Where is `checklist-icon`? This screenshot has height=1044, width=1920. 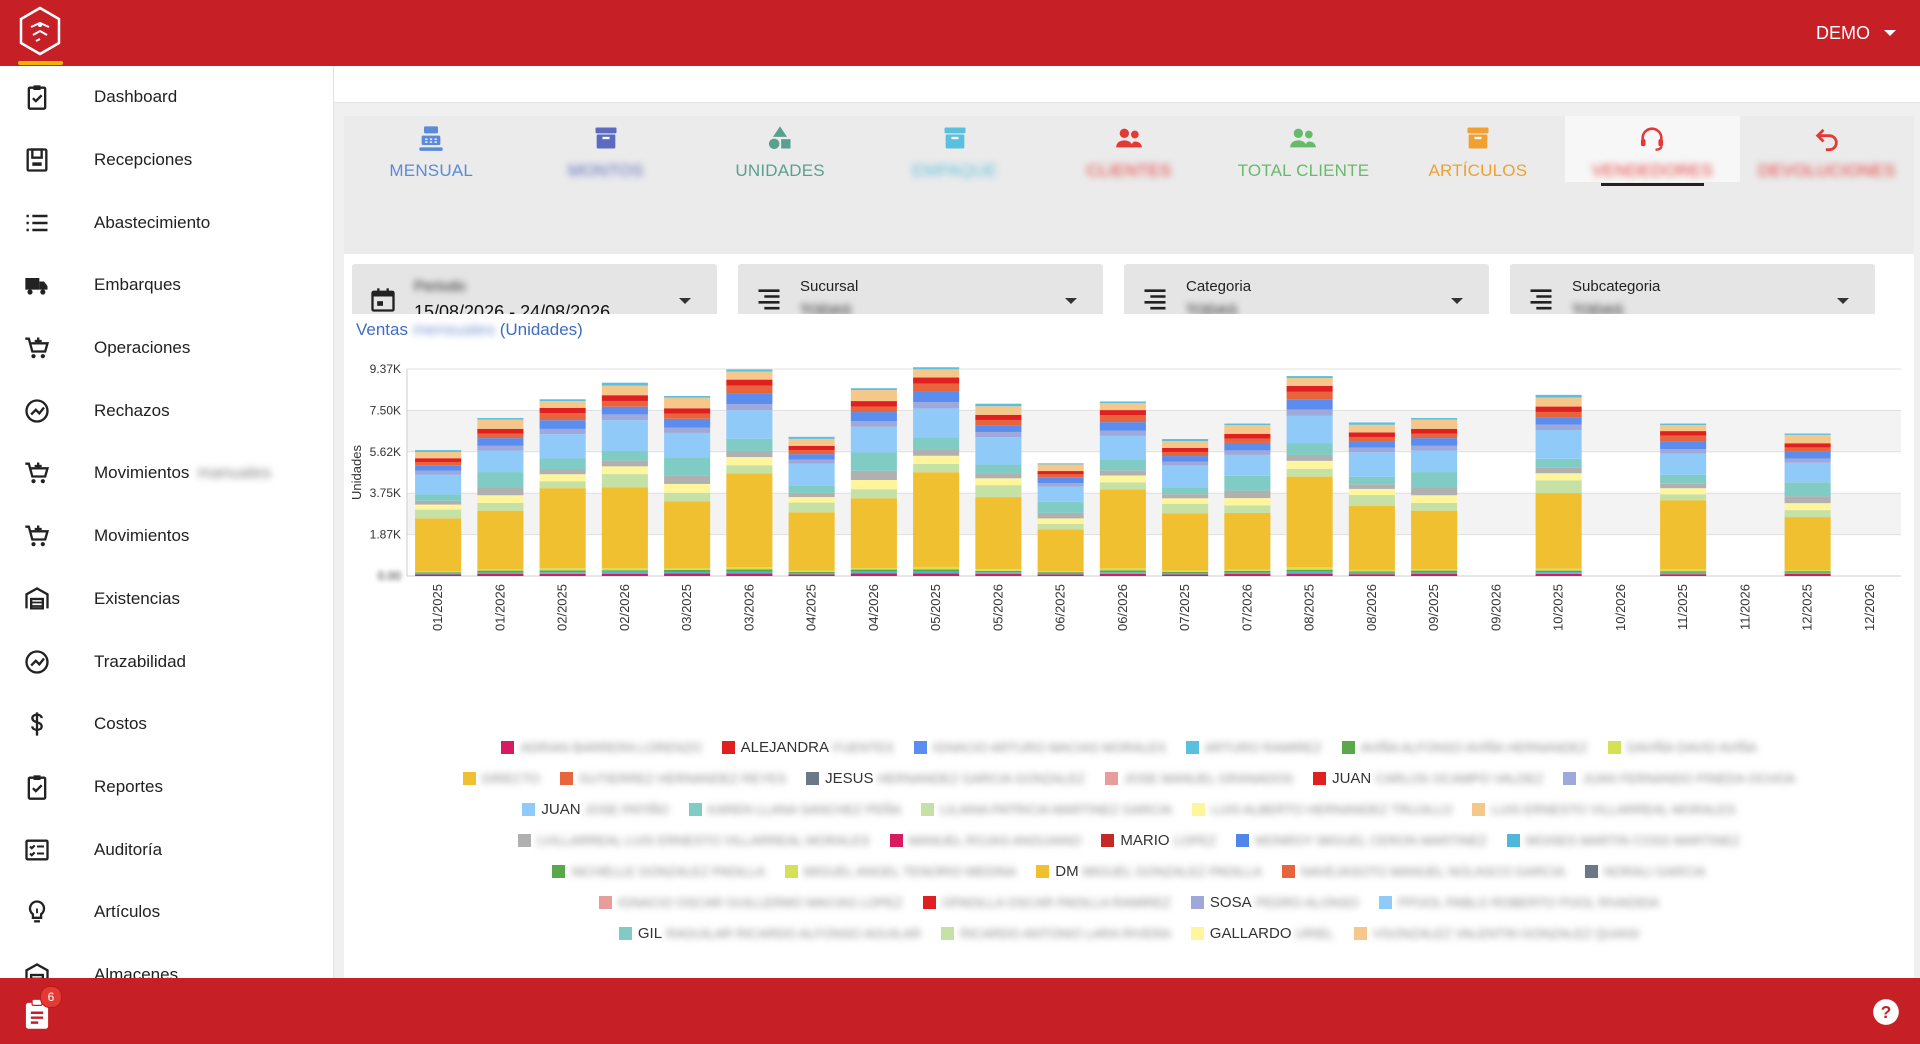 checklist-icon is located at coordinates (37, 850).